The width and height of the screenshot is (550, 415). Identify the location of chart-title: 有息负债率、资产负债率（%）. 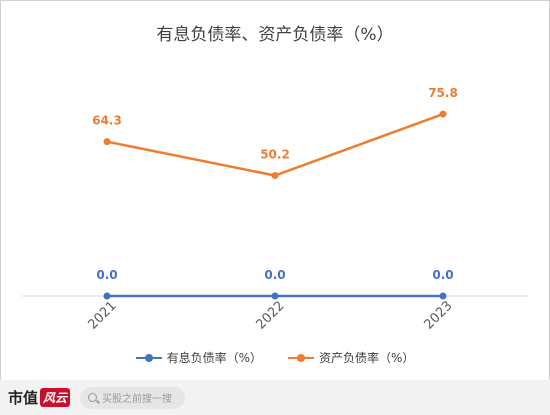
(275, 35).